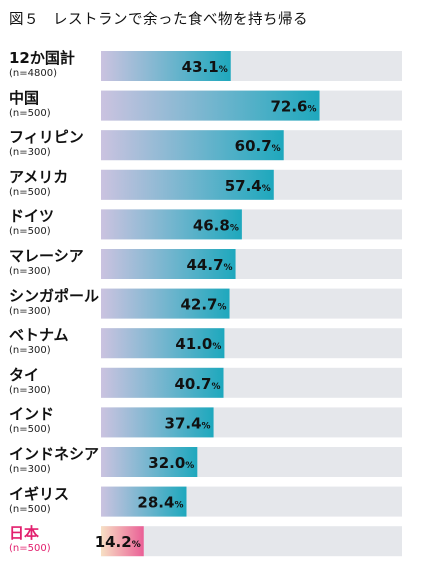 Image resolution: width=435 pixels, height=573 pixels. I want to click on bar-value-label: 14.2%, so click(118, 542).